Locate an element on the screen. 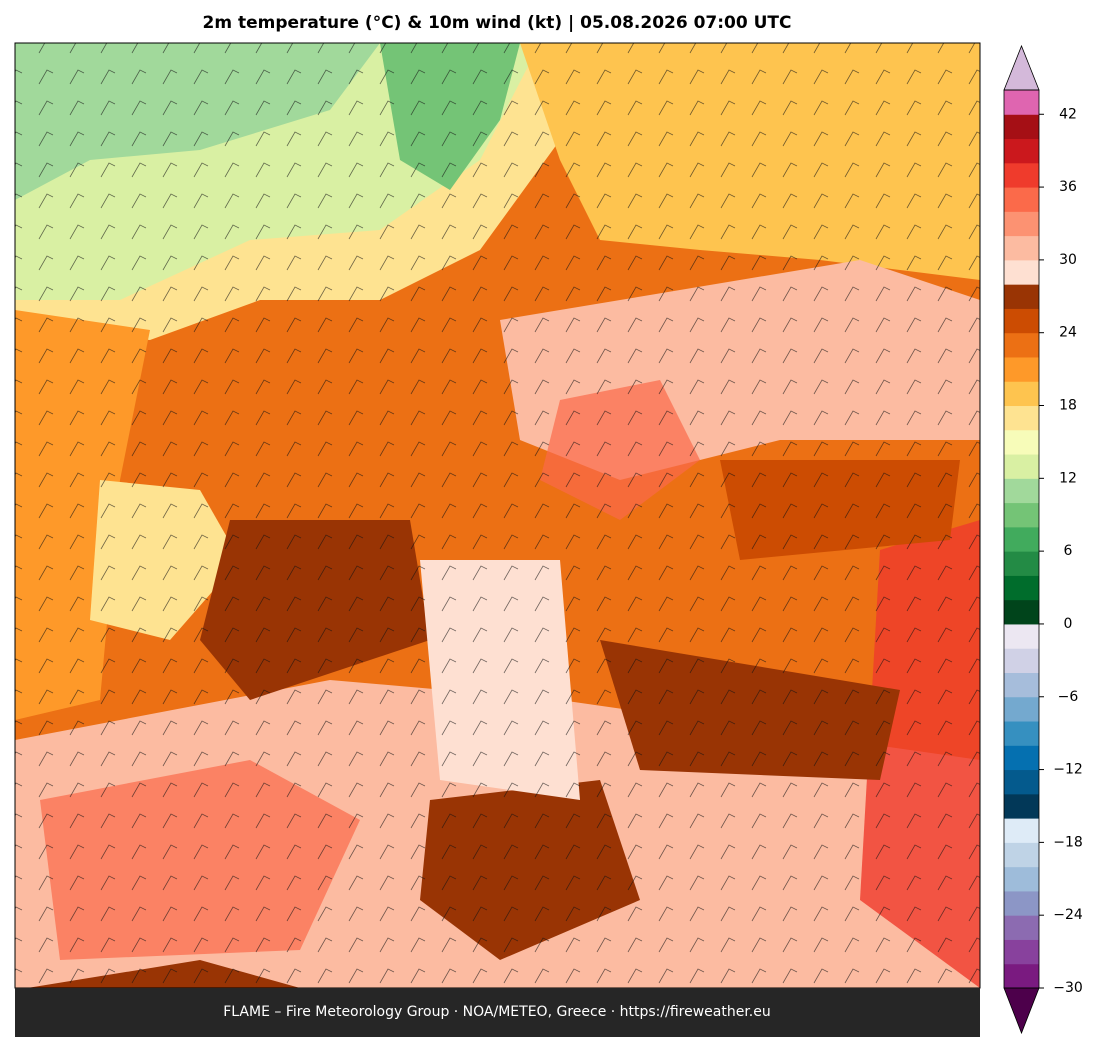 The image size is (1117, 1056). colorbar-under is located at coordinates (1021, 1011).